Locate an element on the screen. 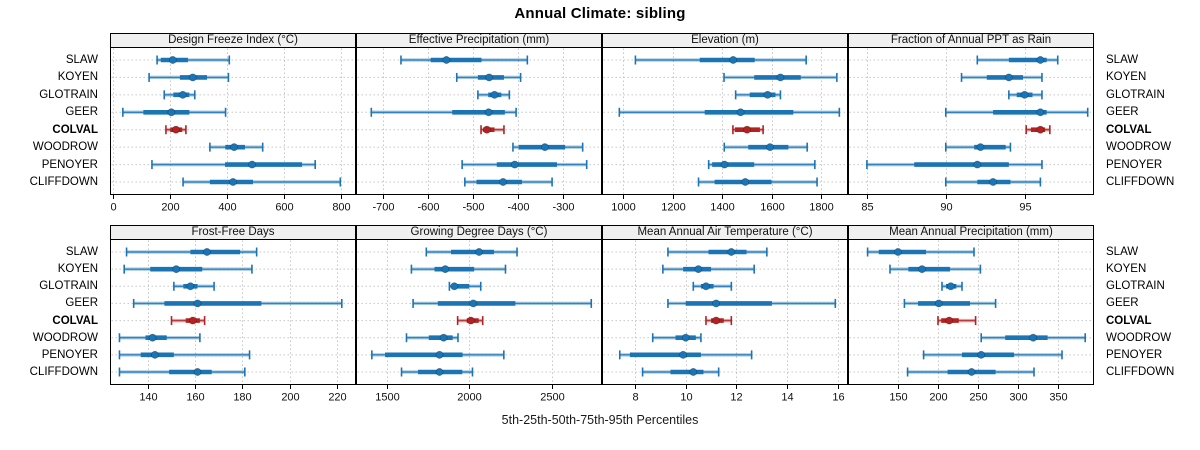 The width and height of the screenshot is (1200, 450). panel-strip-label: Fraction of Annual PPT as Rain is located at coordinates (971, 40).